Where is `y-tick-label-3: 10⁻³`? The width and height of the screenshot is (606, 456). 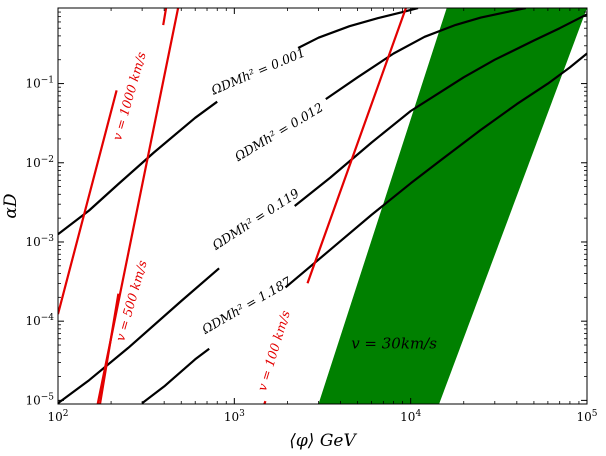 y-tick-label-3: 10⁻³ is located at coordinates (39, 241).